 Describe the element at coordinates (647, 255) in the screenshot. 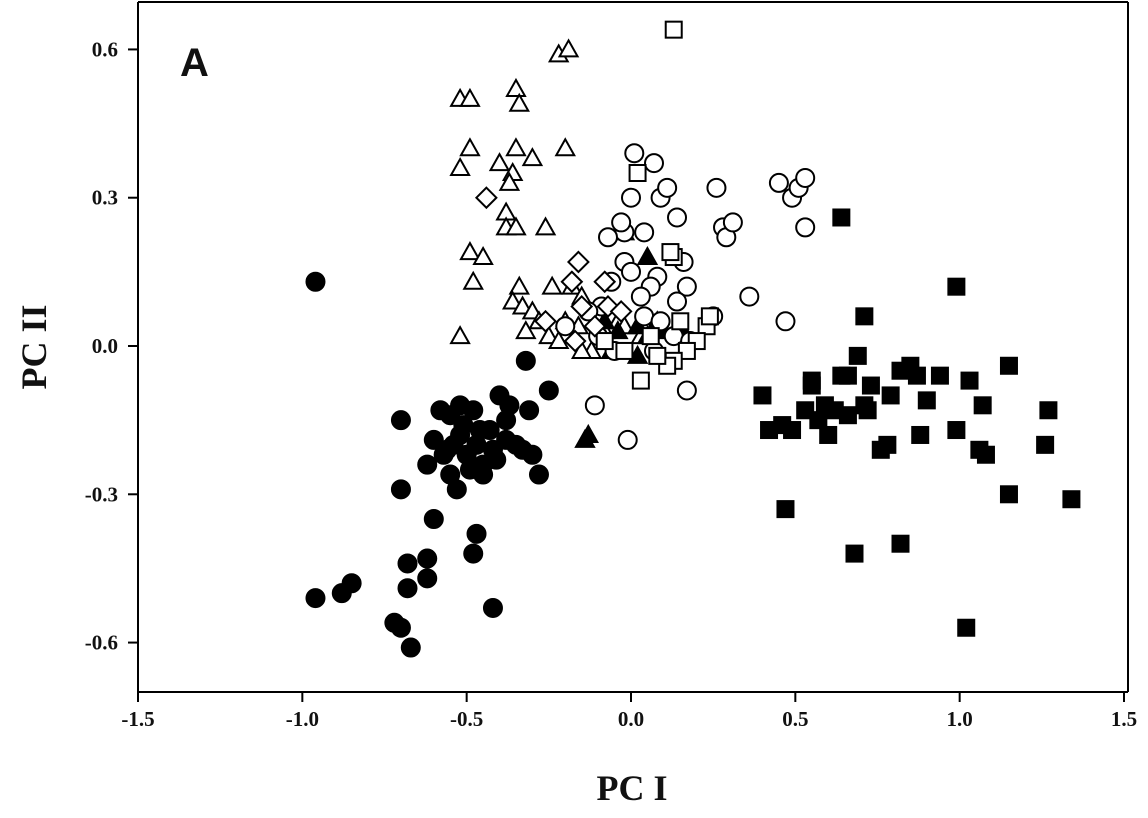

I see `data-point-filled-triangle` at that location.